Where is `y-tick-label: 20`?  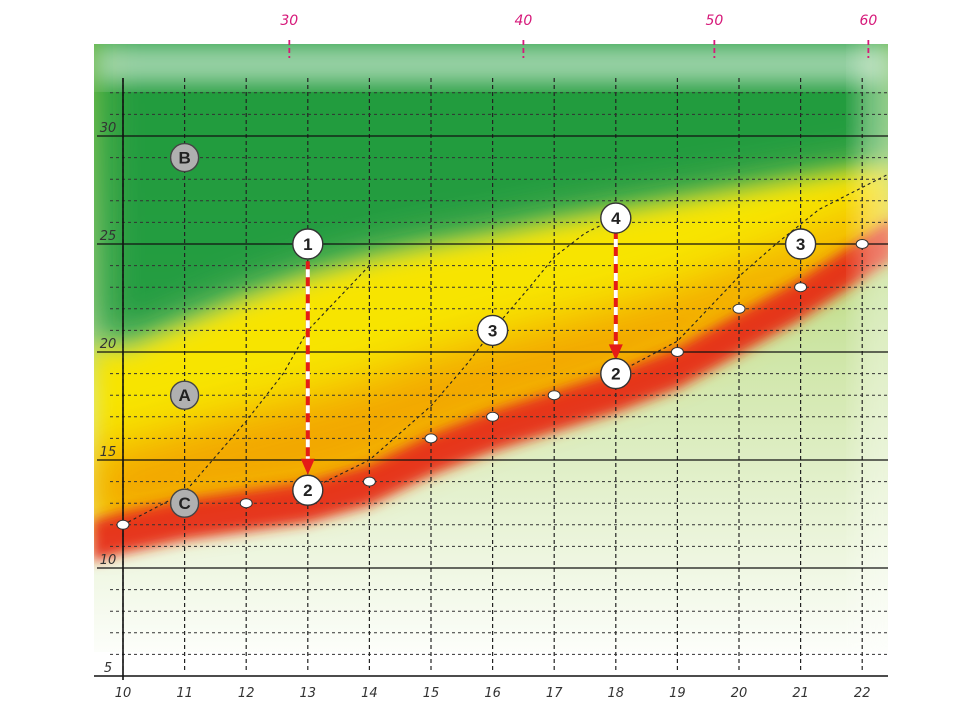 y-tick-label: 20 is located at coordinates (108, 344).